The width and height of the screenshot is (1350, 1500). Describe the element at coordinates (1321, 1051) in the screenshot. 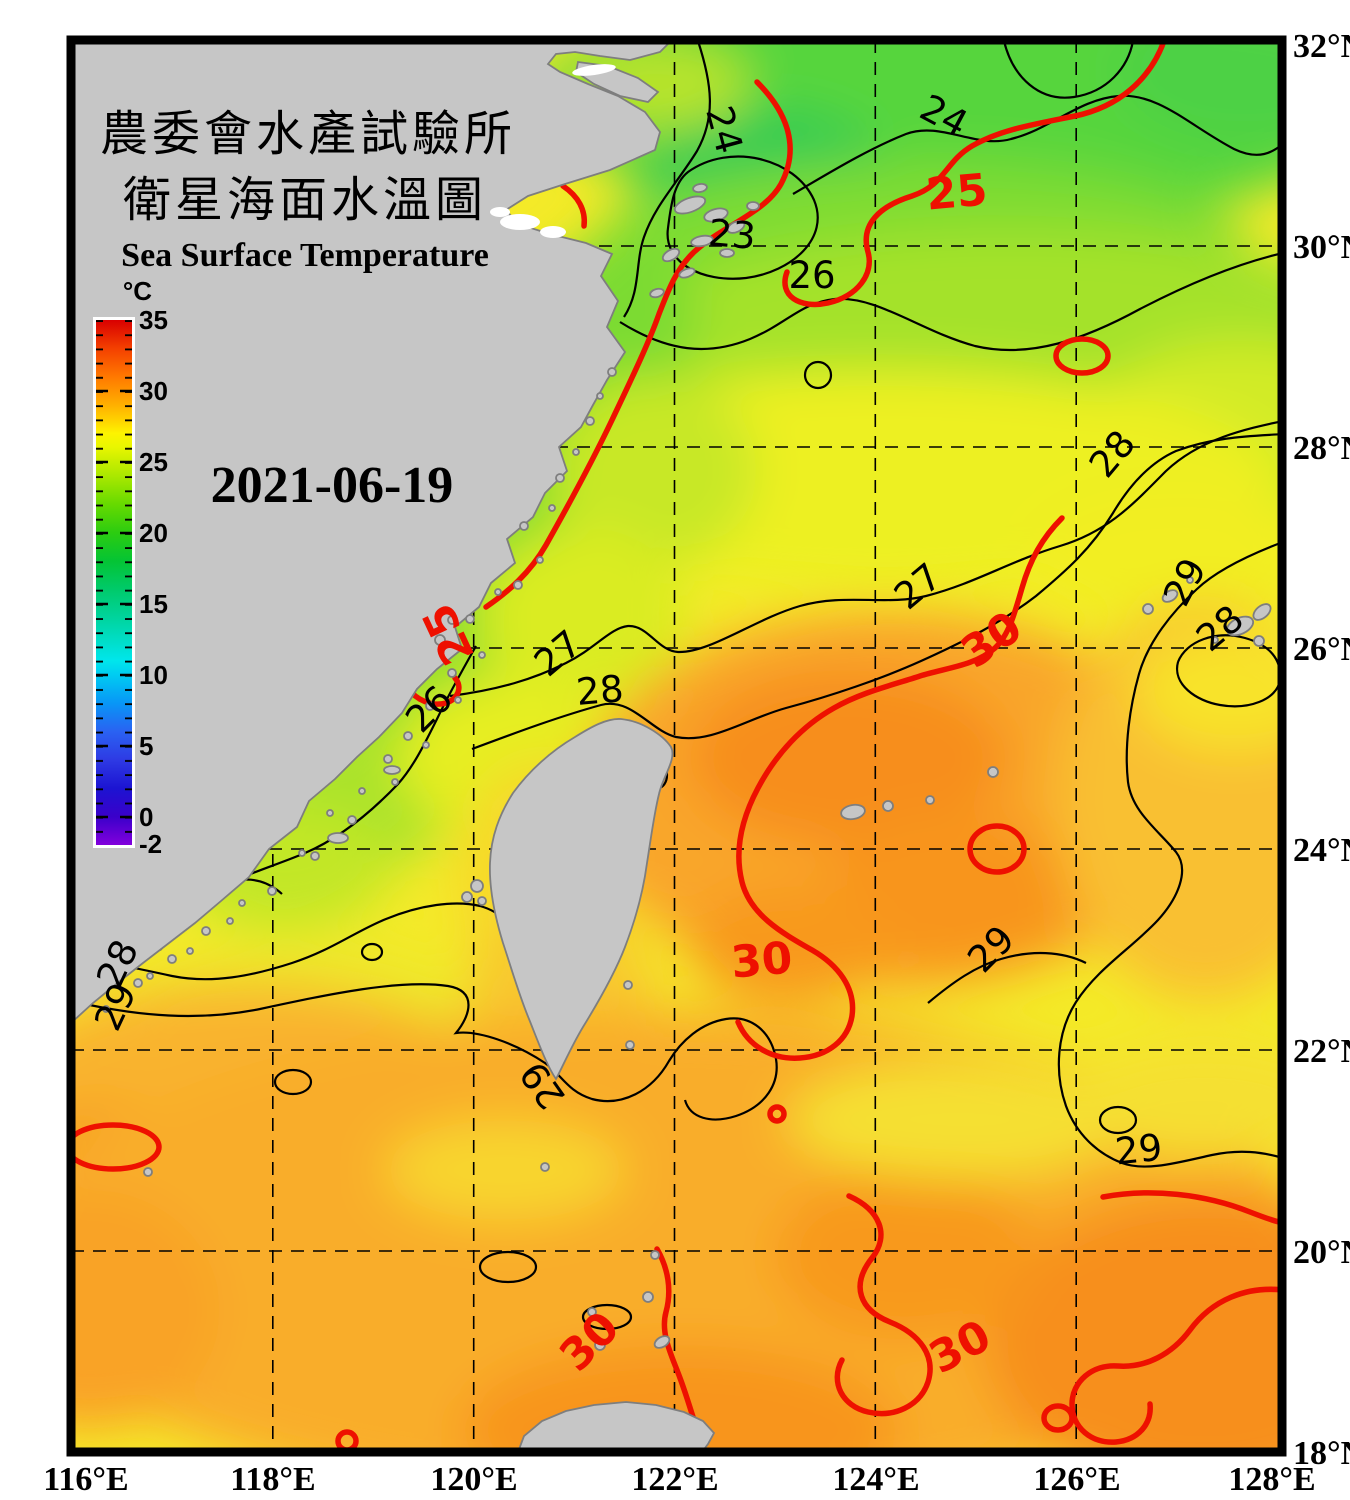

I see `svg-text: 22°N` at that location.